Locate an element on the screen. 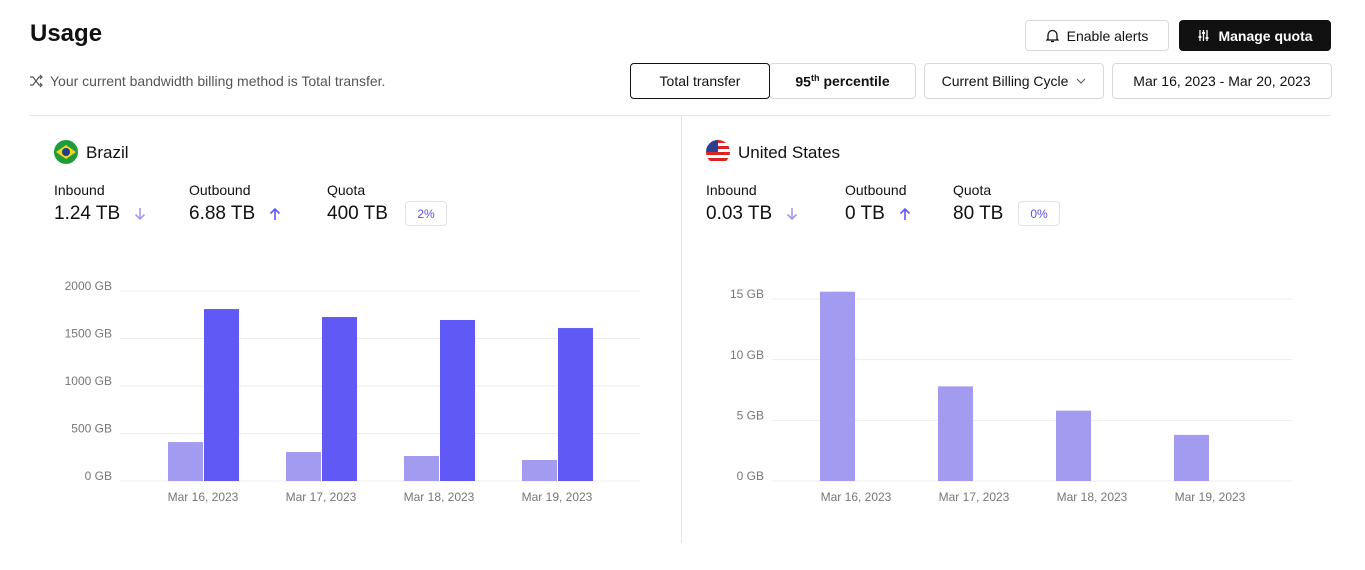 This screenshot has width=1365, height=570. sliders-icon is located at coordinates (1203, 35).